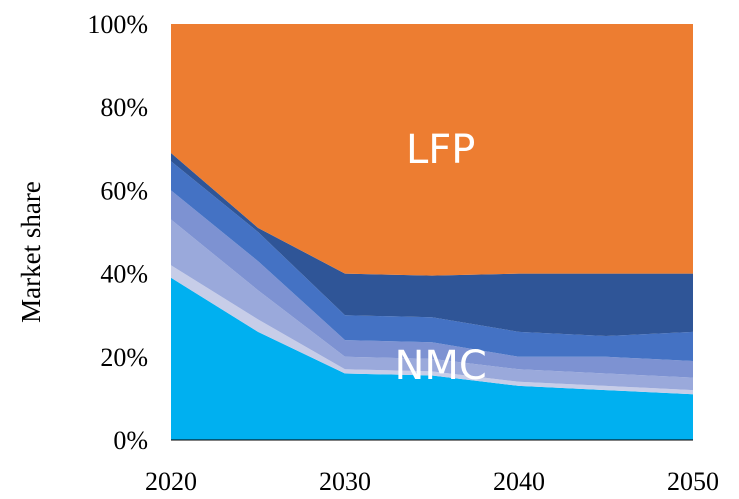 The width and height of the screenshot is (739, 499). I want to click on x-tick-label: 2040, so click(519, 481).